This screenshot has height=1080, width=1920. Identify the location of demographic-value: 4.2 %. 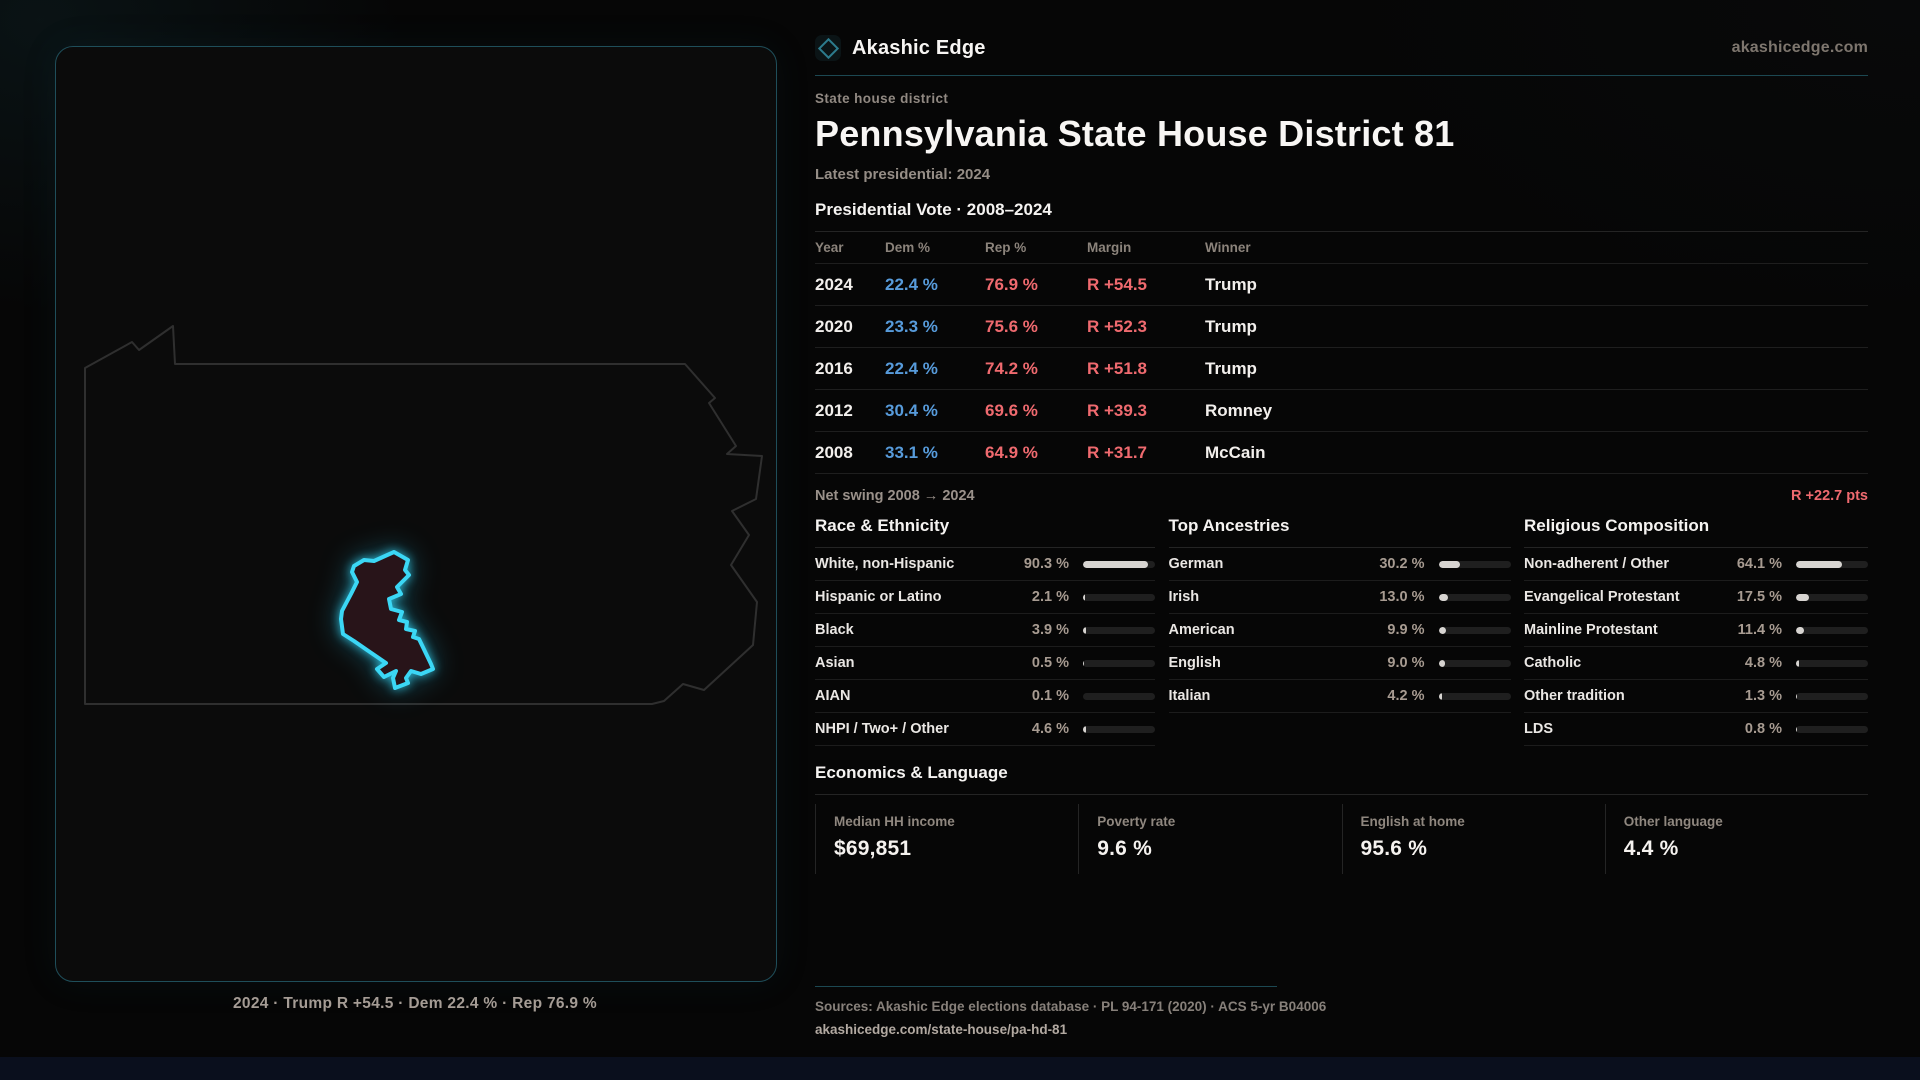
(1406, 696).